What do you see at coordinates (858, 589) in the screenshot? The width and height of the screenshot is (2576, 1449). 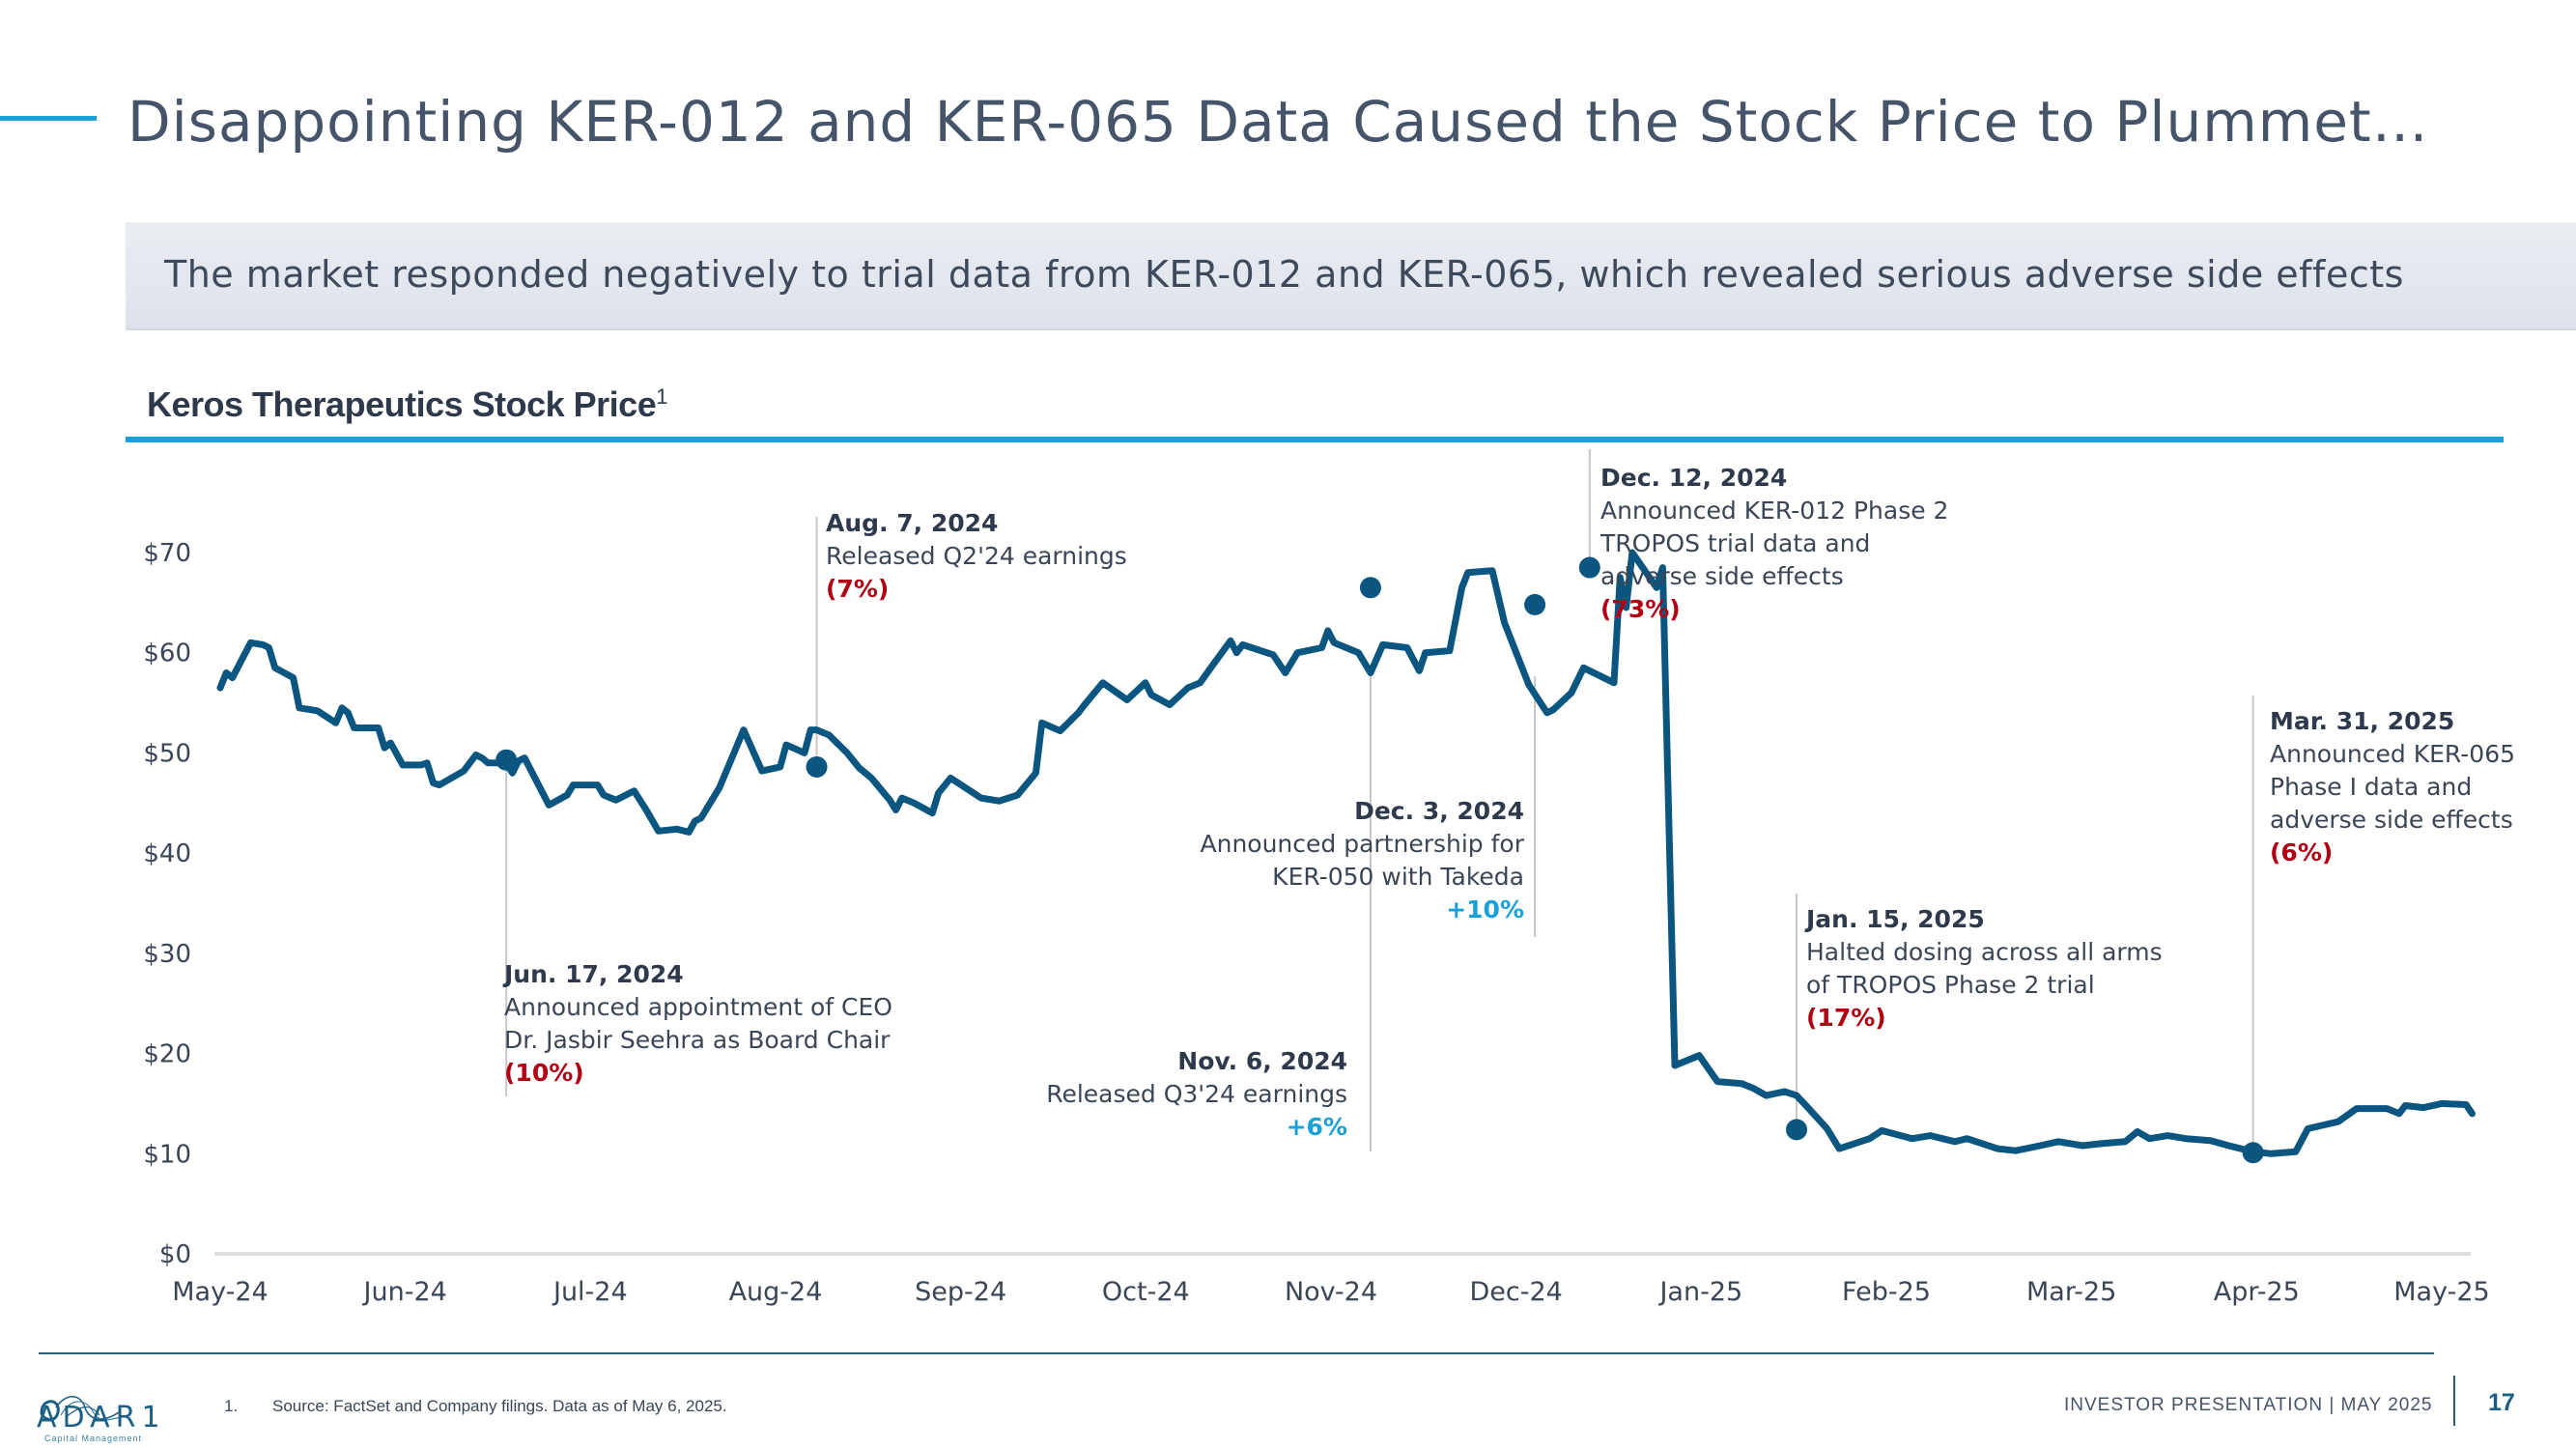 I see `annotation-price-change: (7%)` at bounding box center [858, 589].